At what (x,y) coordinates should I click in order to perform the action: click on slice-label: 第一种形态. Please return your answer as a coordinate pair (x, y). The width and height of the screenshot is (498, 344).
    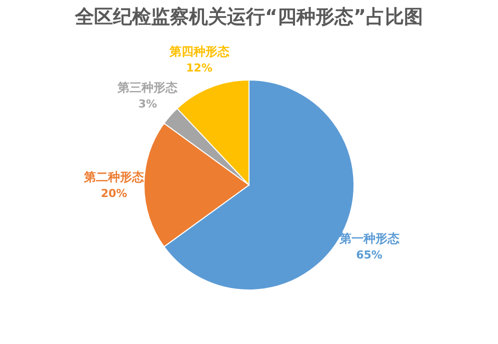
    Looking at the image, I should click on (369, 238).